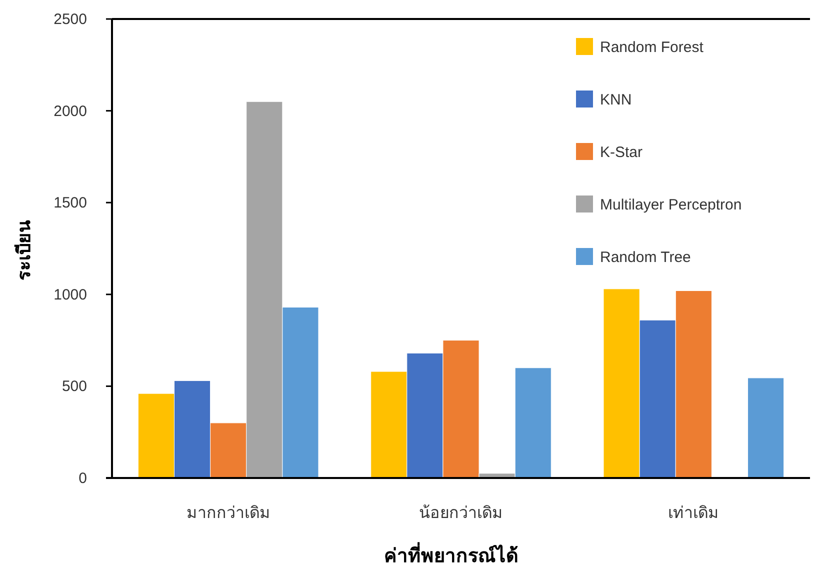 Image resolution: width=819 pixels, height=571 pixels. I want to click on bar, so click(766, 428).